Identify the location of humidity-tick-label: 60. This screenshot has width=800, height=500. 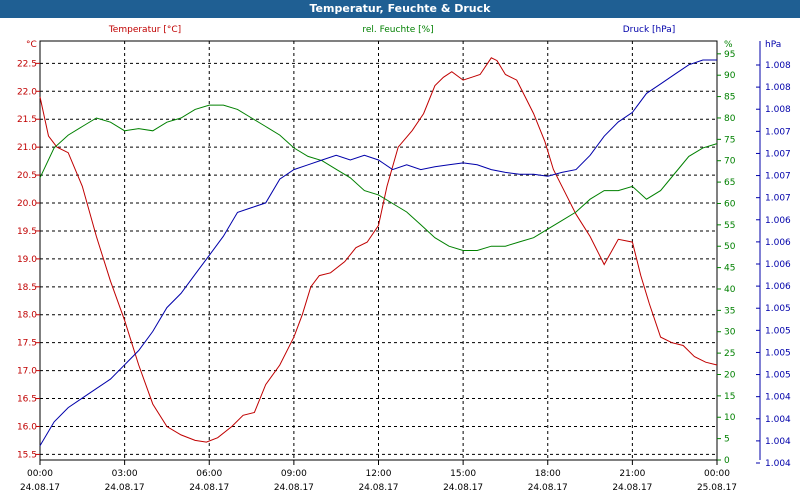
(730, 204).